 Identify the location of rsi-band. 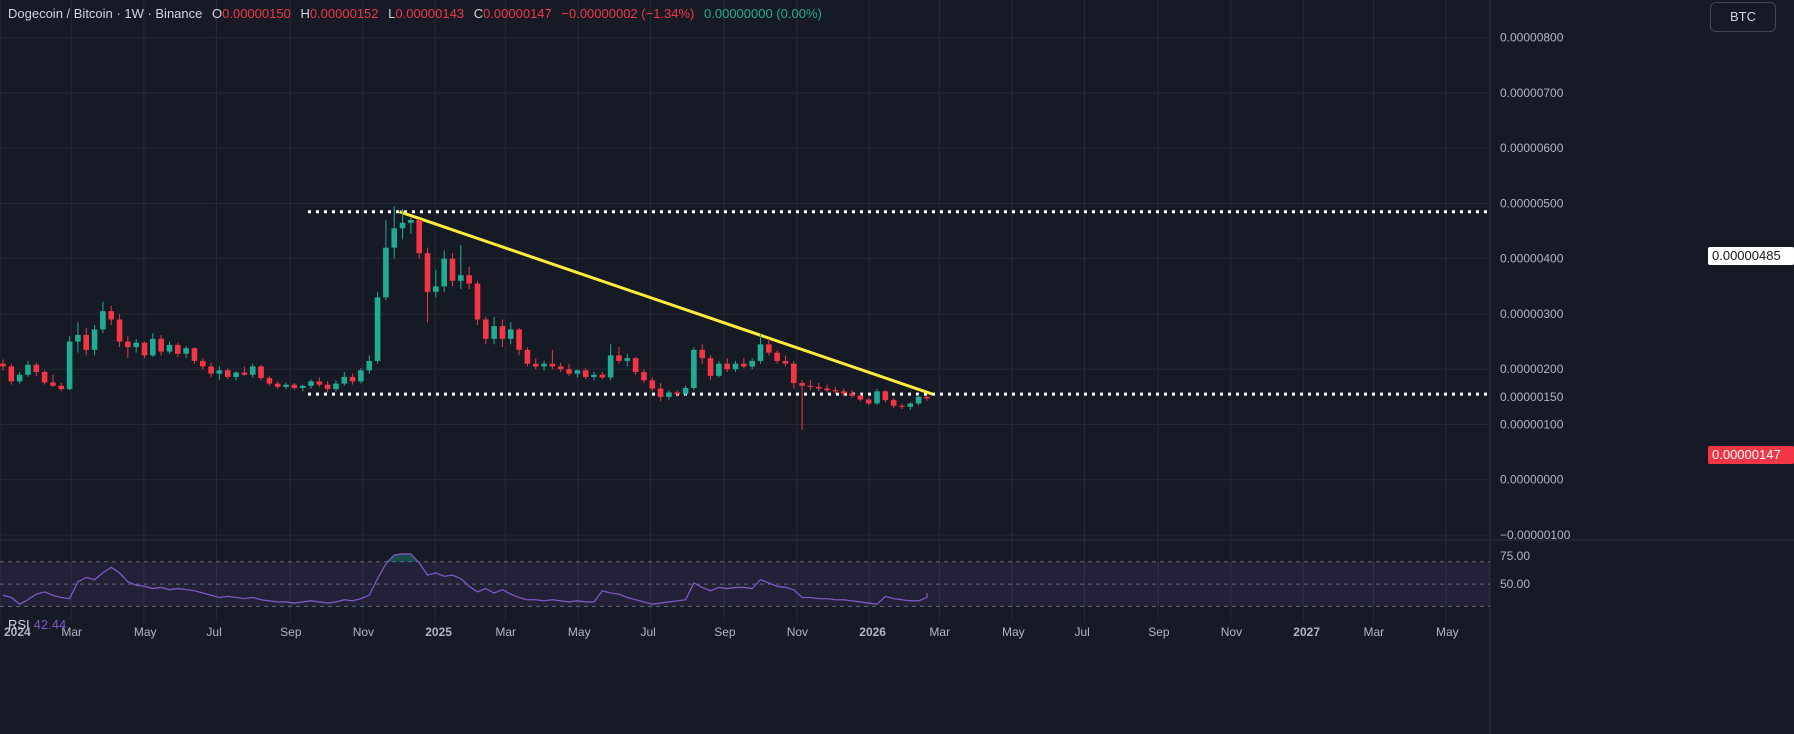
(745, 584).